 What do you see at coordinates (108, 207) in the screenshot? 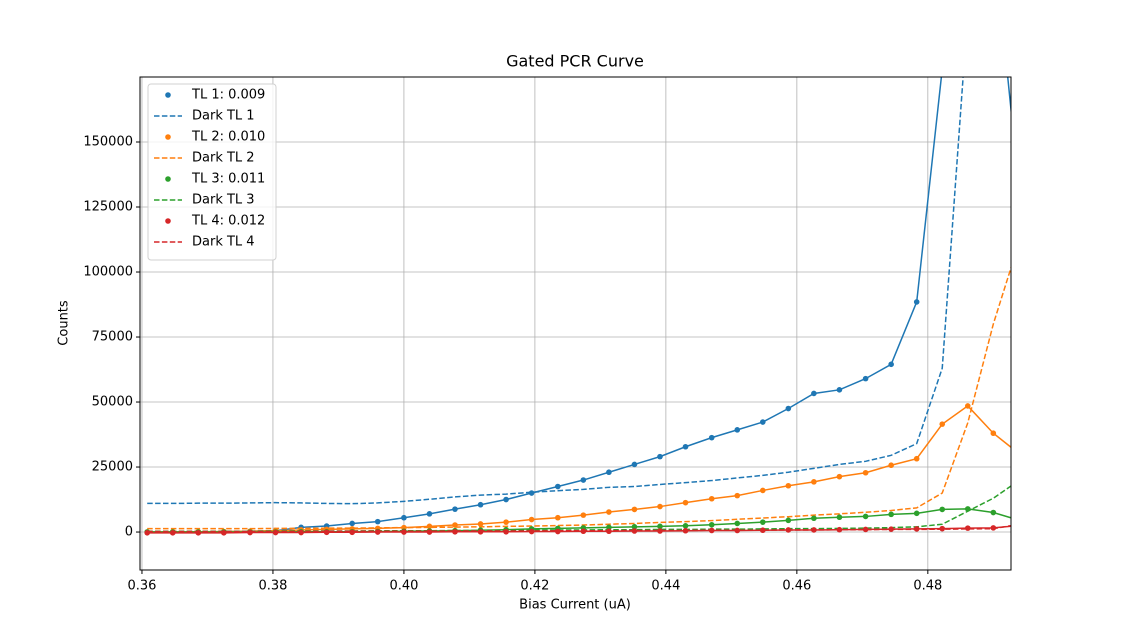
I see `y-tick-label: 125000` at bounding box center [108, 207].